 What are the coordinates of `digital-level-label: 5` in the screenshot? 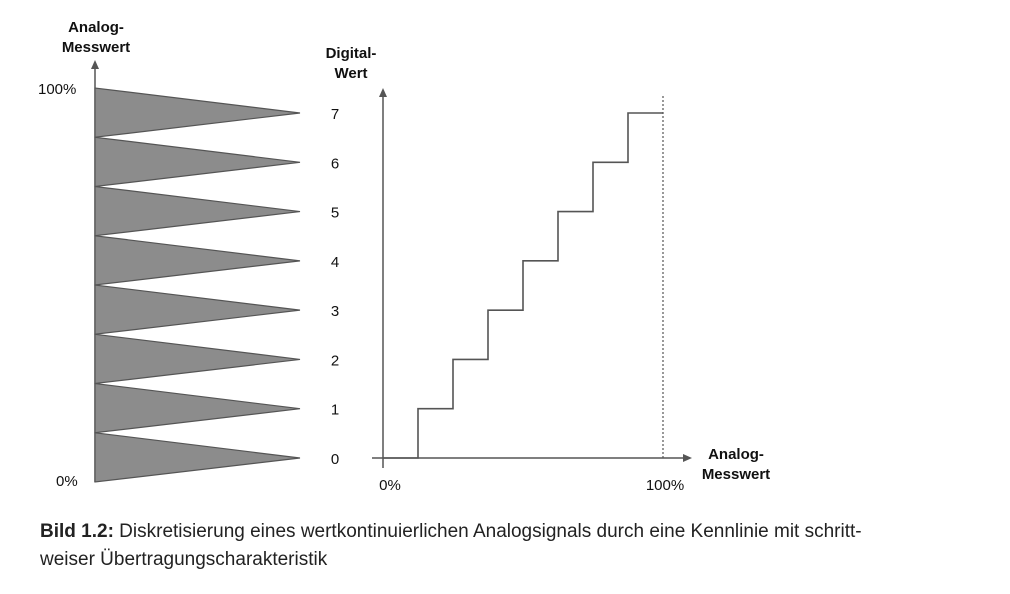 It's located at (335, 213).